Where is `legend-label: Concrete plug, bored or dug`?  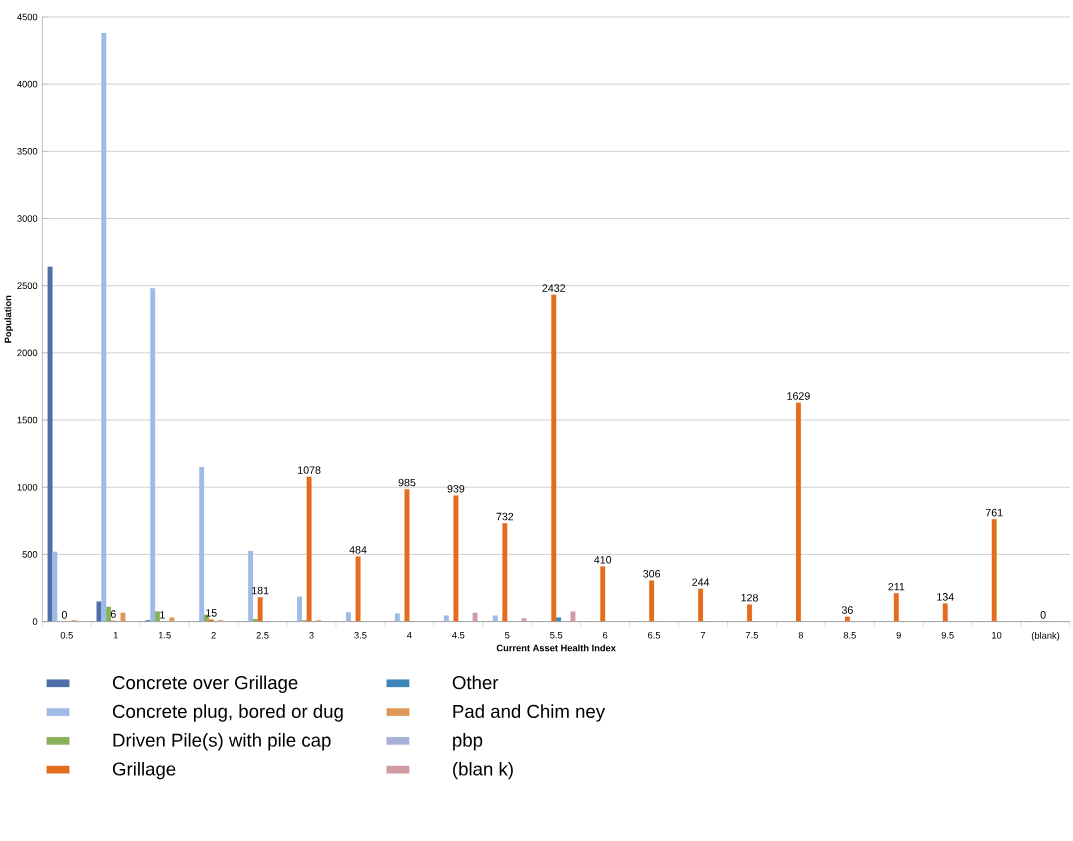 legend-label: Concrete plug, bored or dug is located at coordinates (227, 713).